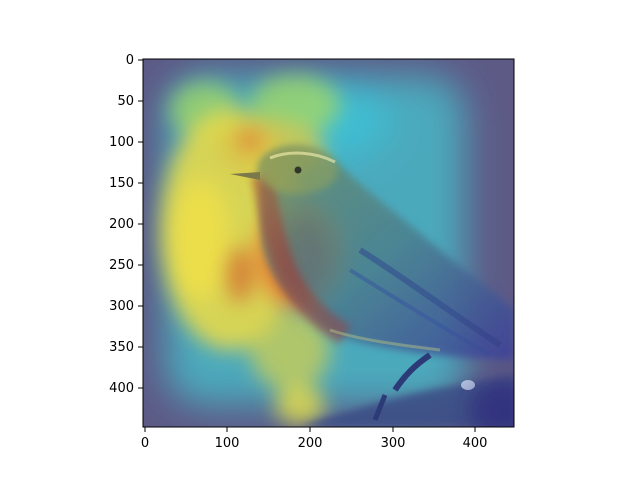 Image resolution: width=640 pixels, height=480 pixels. Describe the element at coordinates (121, 142) in the screenshot. I see `y-tick-label: 100` at that location.